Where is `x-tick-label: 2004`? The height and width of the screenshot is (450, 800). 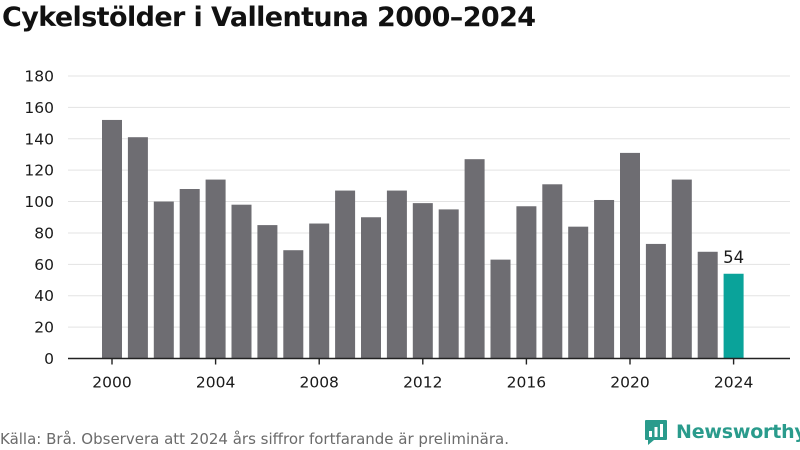
x-tick-label: 2004 is located at coordinates (215, 383).